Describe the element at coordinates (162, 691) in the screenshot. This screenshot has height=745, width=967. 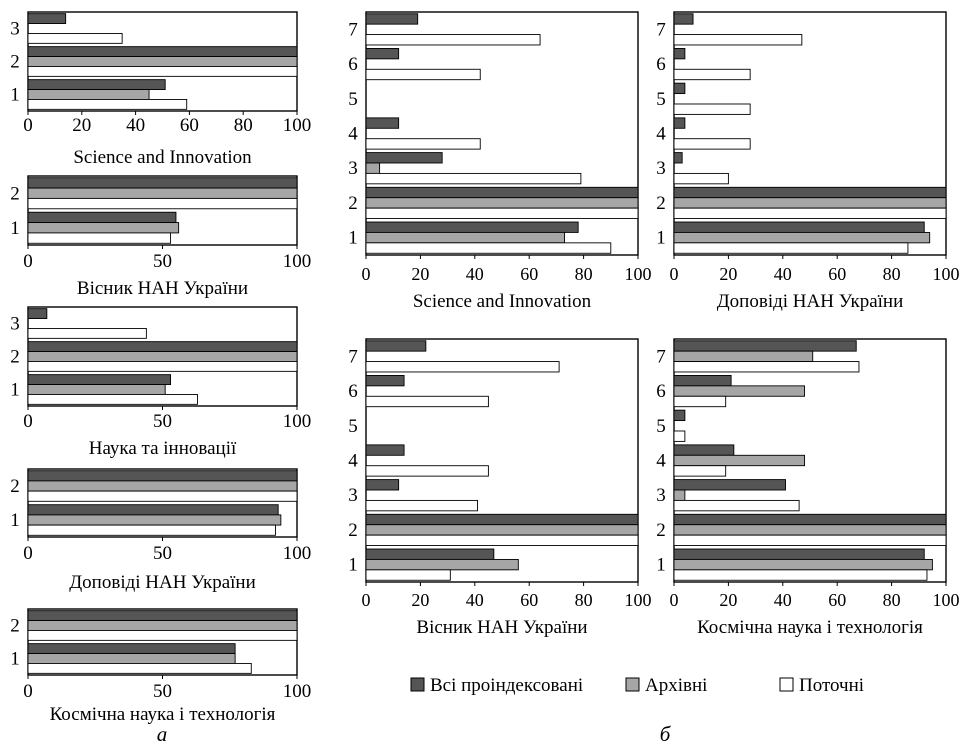
I see `x-tick-label: 50` at that location.